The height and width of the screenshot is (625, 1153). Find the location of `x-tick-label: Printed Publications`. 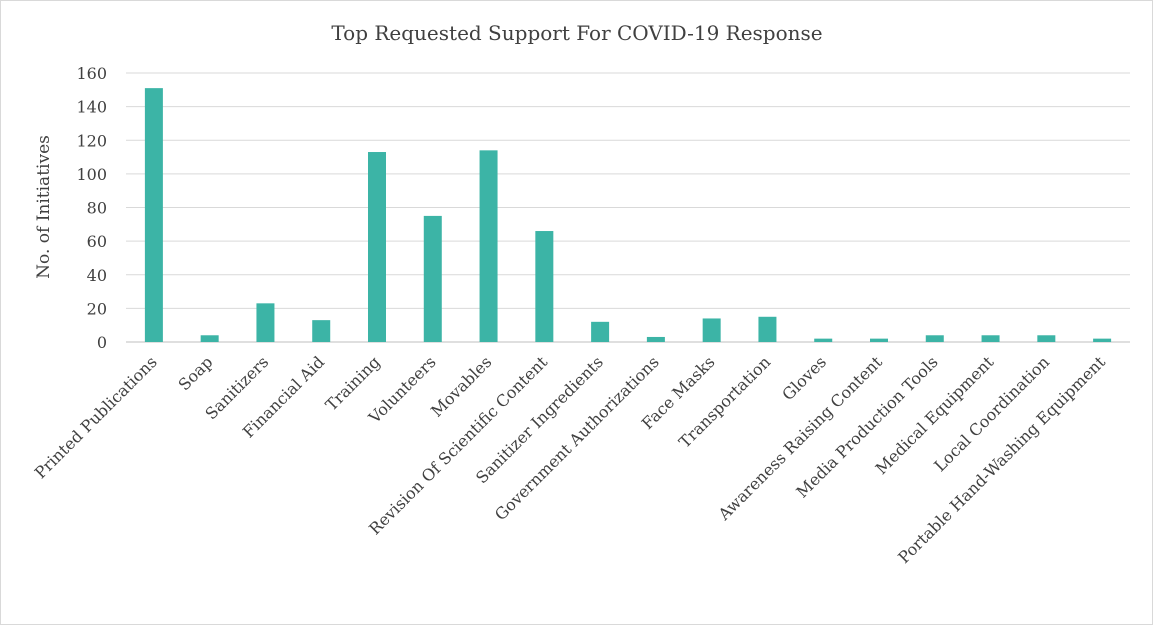

x-tick-label: Printed Publications is located at coordinates (96, 417).